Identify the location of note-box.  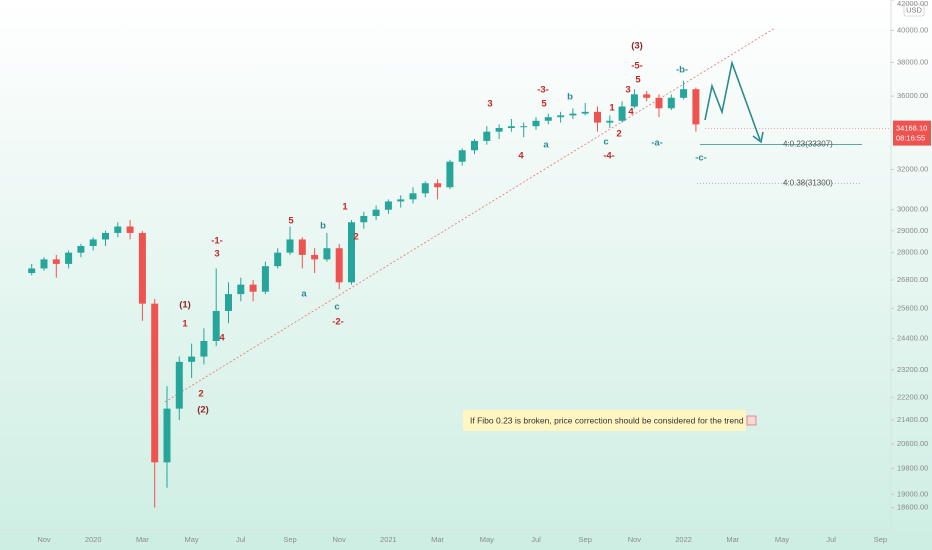
(604, 420).